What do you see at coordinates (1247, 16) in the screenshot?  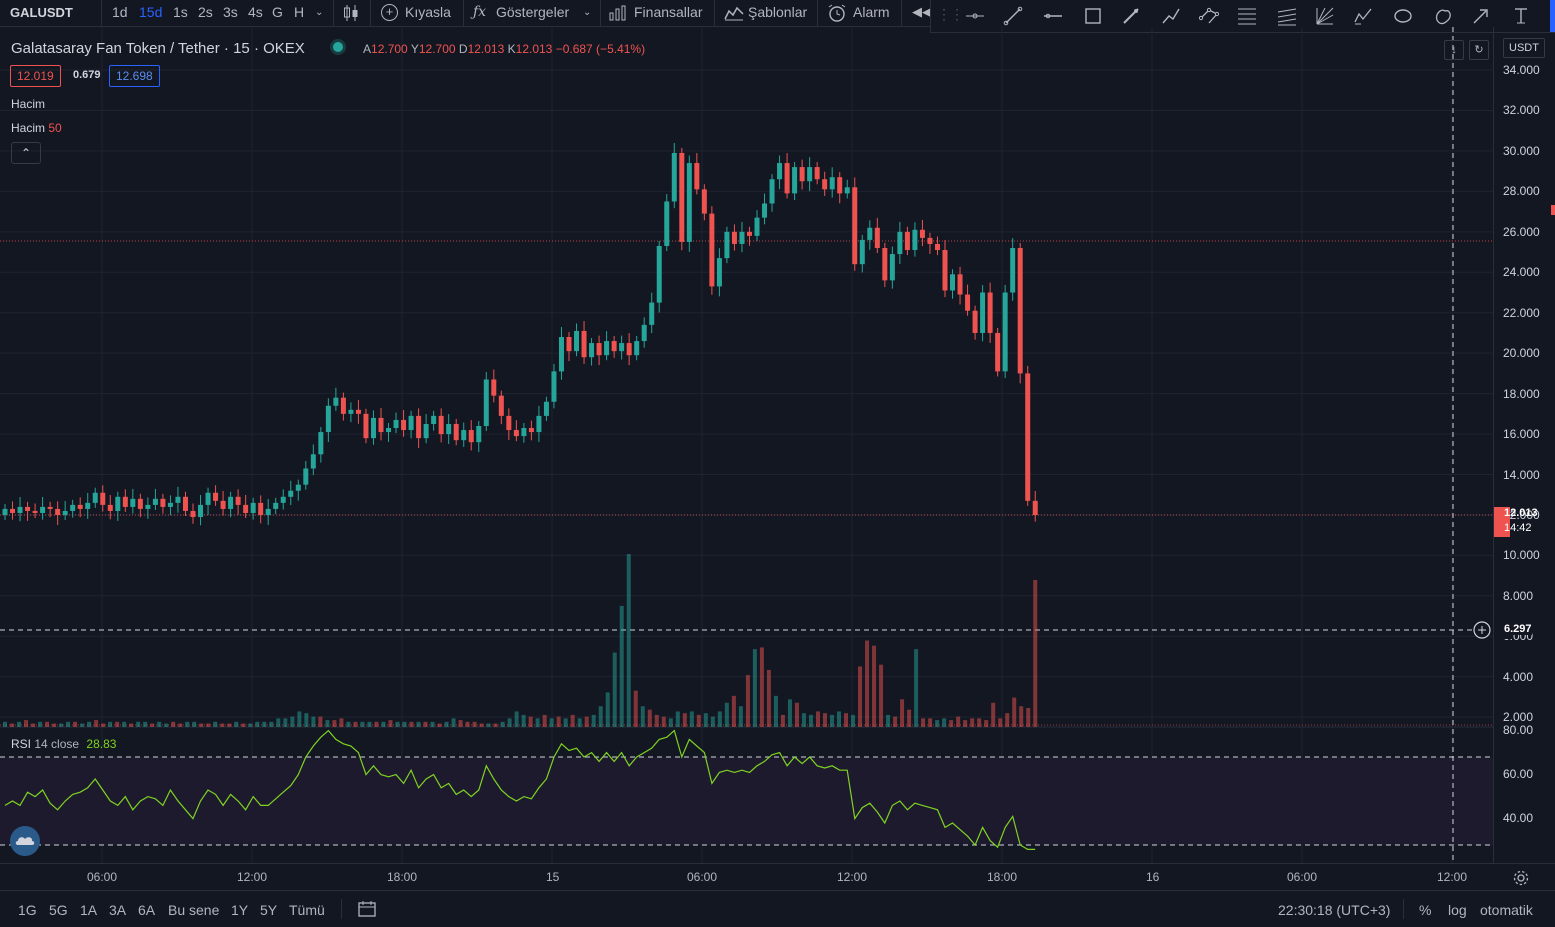 I see `fib-retracement-icon` at bounding box center [1247, 16].